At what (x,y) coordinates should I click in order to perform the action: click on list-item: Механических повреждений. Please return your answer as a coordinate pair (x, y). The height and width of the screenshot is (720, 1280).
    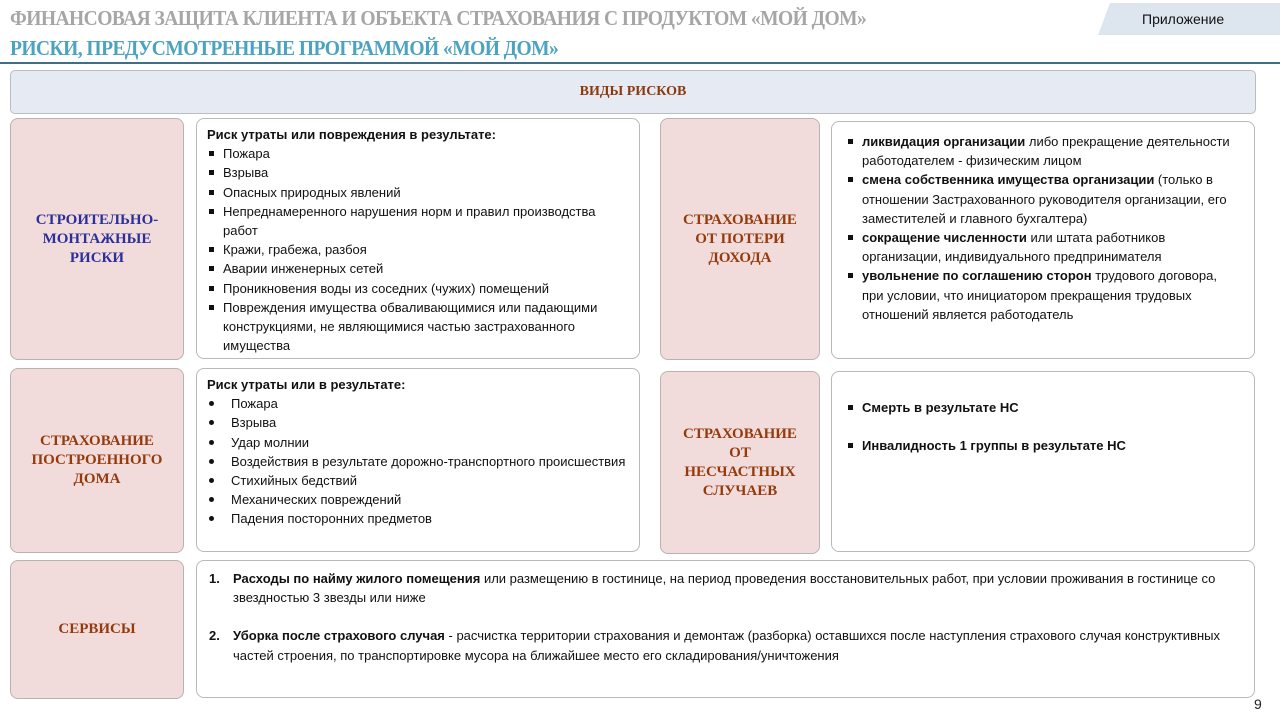
    Looking at the image, I should click on (418, 499).